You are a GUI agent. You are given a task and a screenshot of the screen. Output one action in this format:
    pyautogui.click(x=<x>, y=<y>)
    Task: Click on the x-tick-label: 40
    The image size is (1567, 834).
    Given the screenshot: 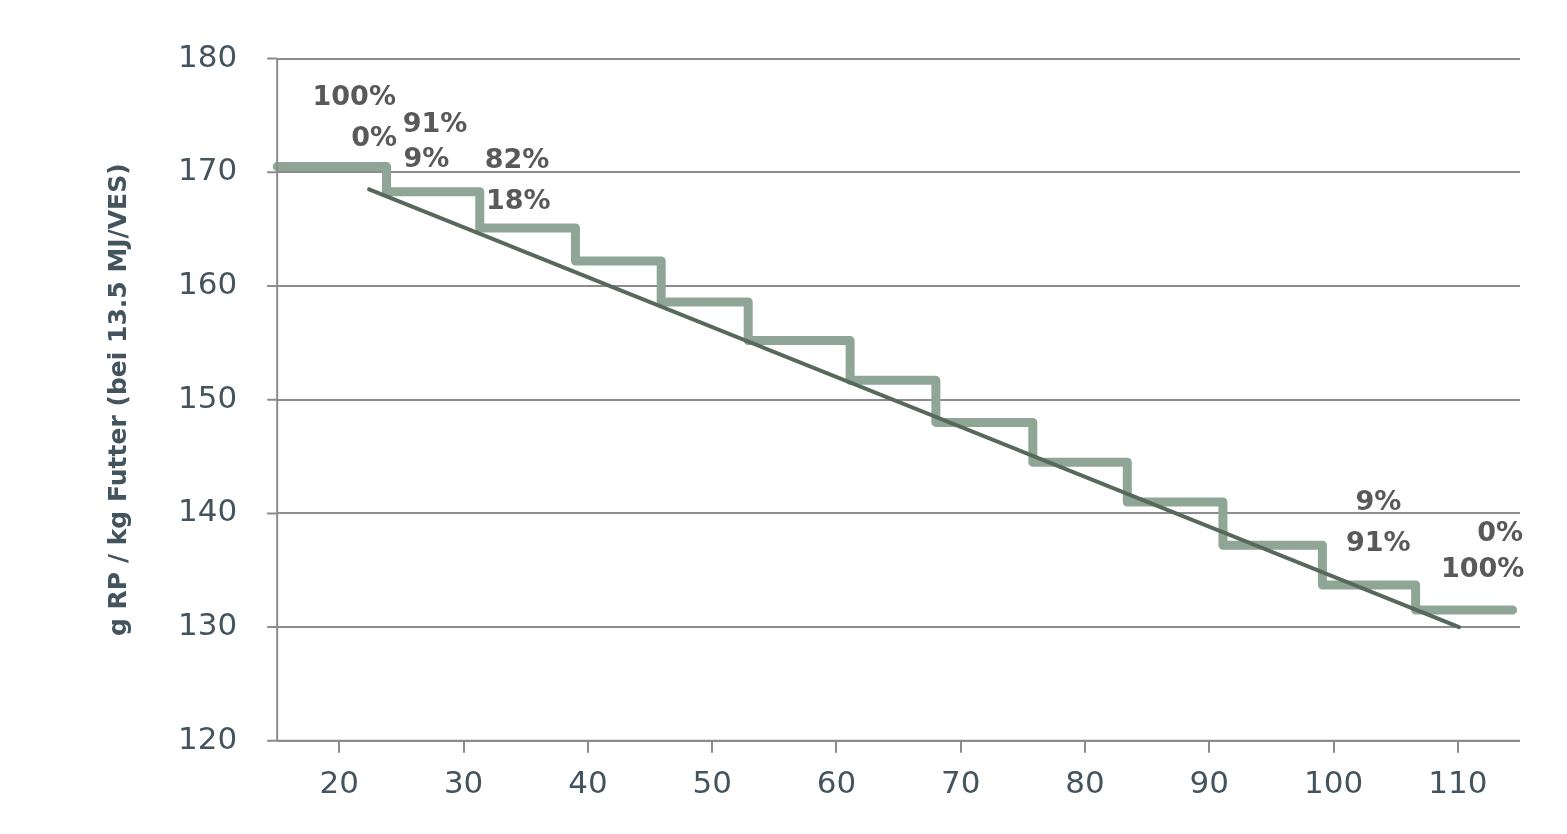 What is the action you would take?
    pyautogui.click(x=588, y=782)
    